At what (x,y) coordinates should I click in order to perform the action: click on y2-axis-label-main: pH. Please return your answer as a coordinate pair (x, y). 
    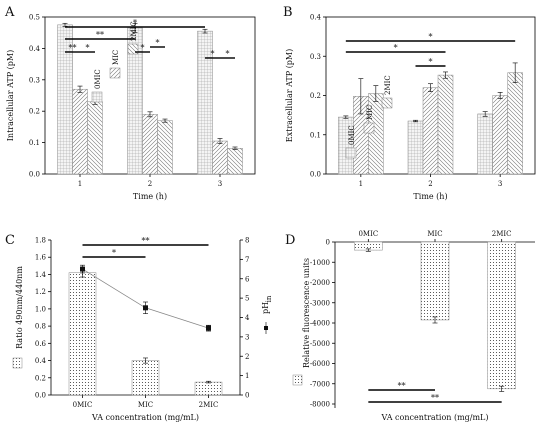
    Looking at the image, I should click on (265, 308).